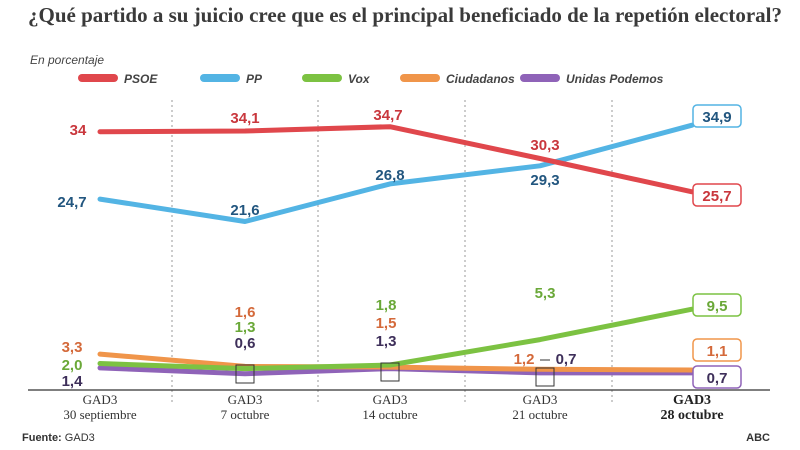  I want to click on data-label-ciudadanos: 1,2, so click(524, 359).